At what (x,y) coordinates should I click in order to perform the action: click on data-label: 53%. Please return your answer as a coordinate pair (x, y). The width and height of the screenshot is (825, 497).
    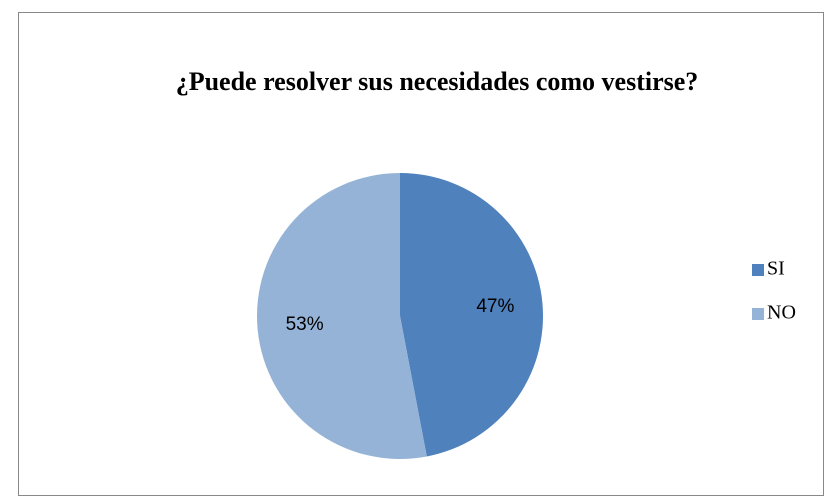
    Looking at the image, I should click on (305, 324).